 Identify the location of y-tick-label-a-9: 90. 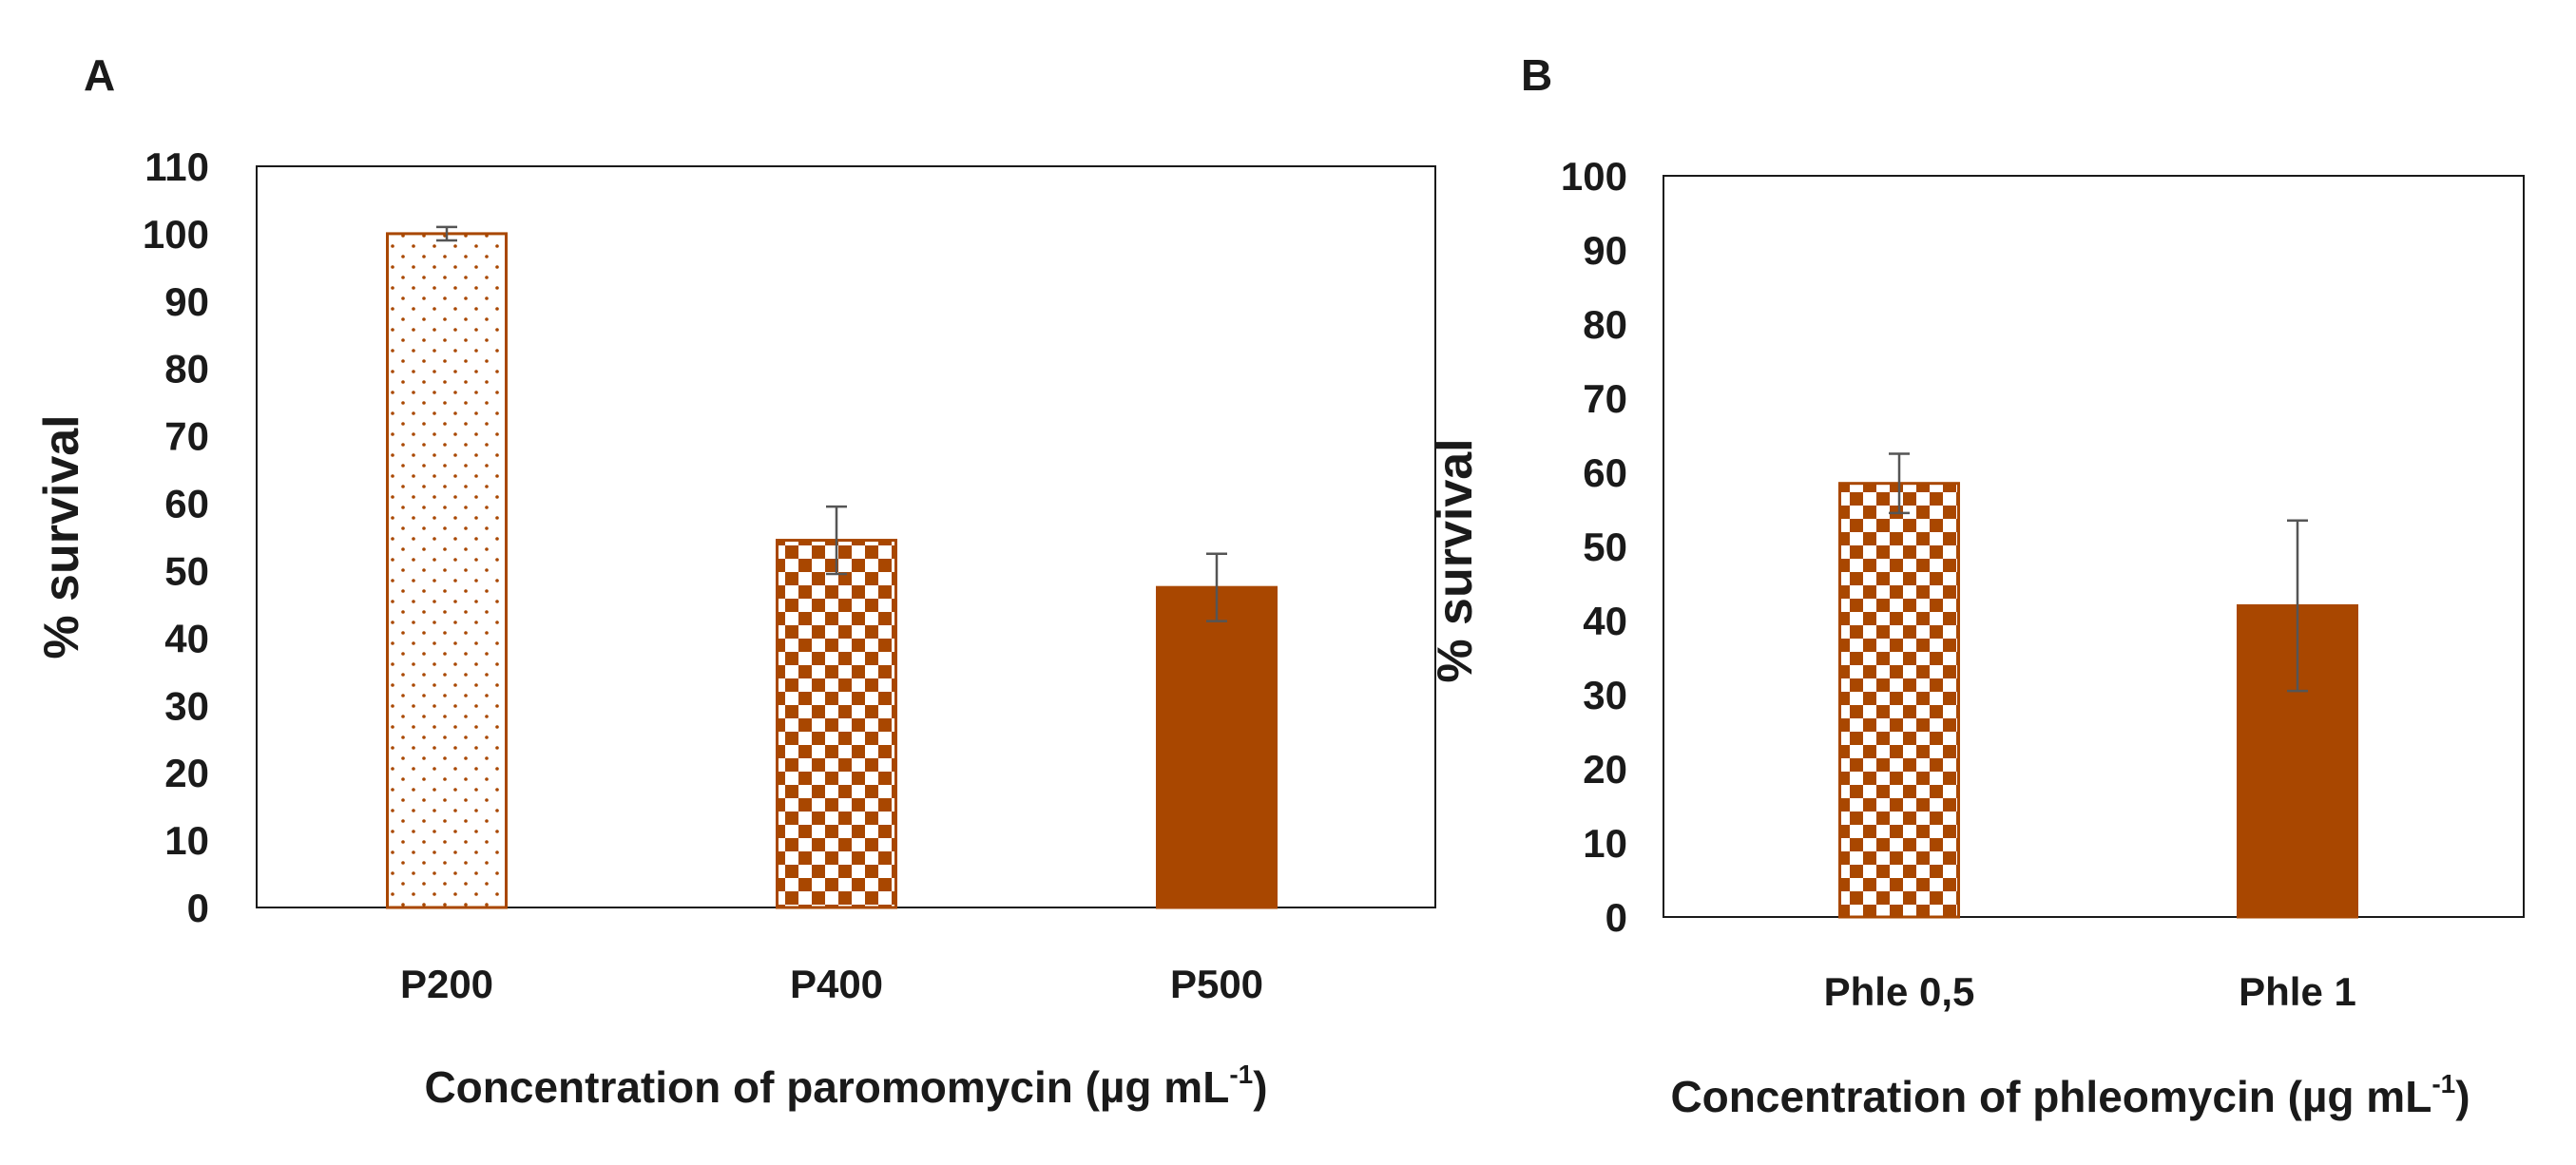
(187, 301).